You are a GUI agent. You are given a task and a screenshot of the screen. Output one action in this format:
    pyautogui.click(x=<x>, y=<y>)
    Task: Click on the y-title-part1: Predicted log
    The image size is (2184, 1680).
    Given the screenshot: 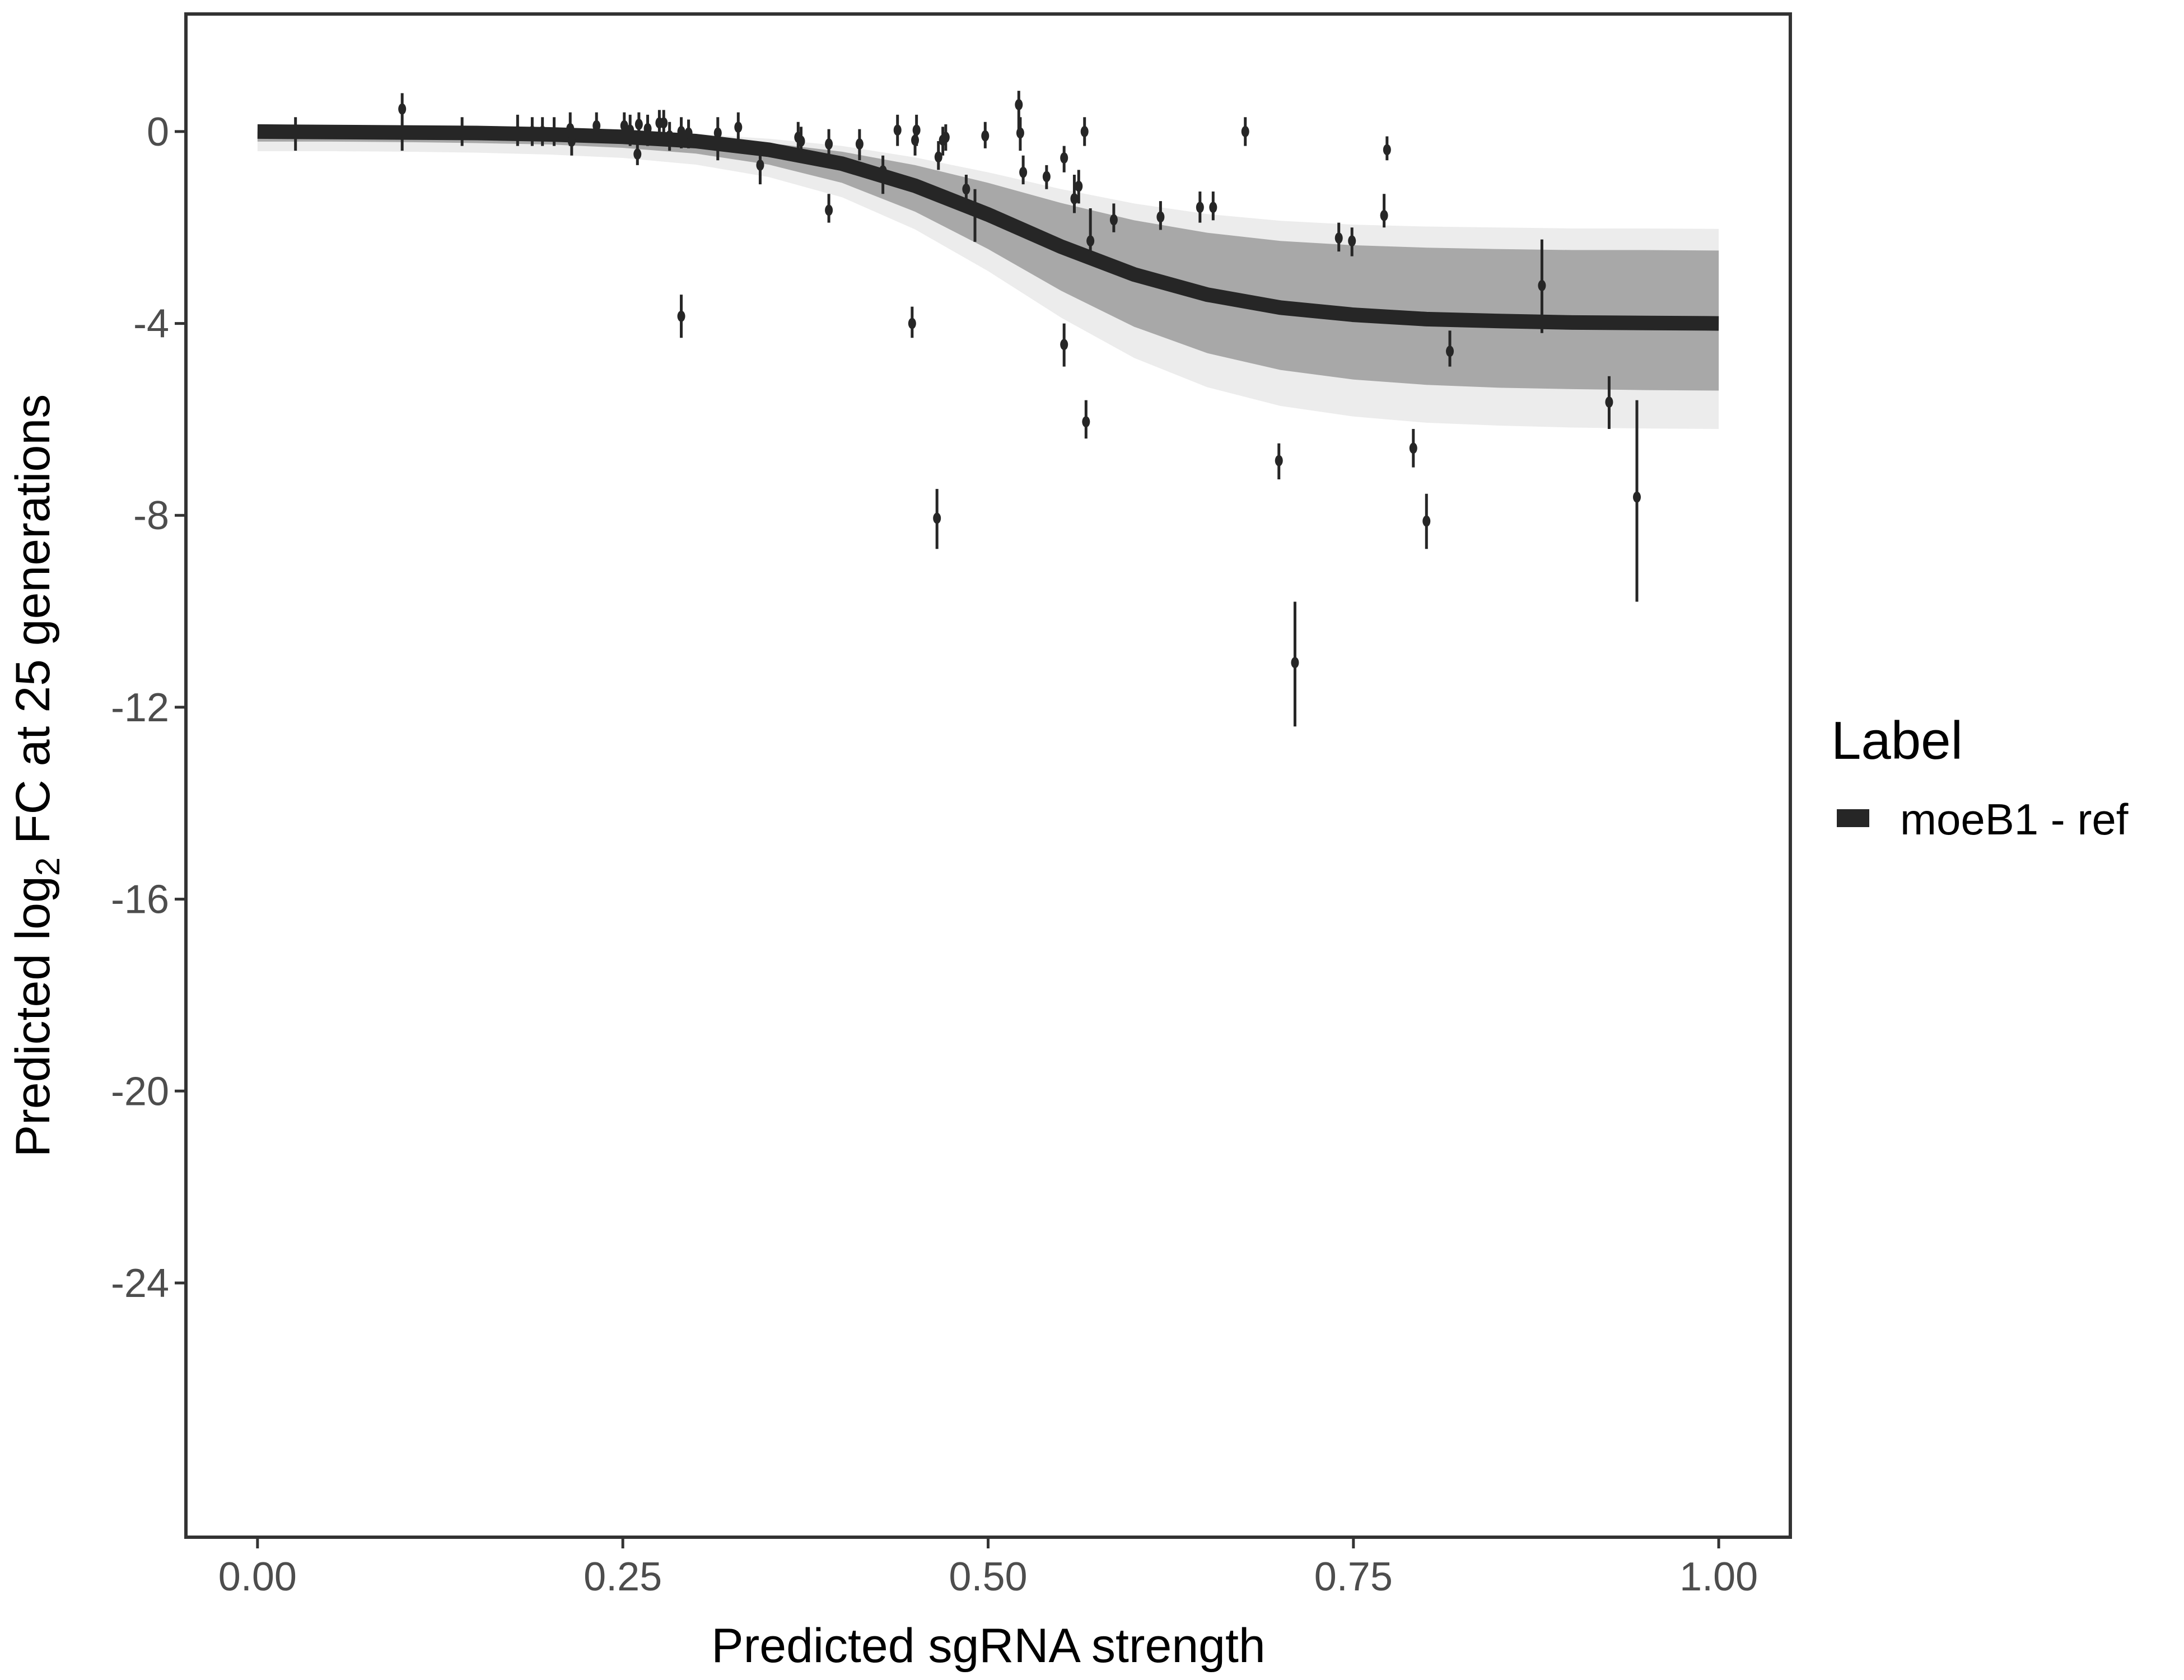 What is the action you would take?
    pyautogui.click(x=33, y=1017)
    